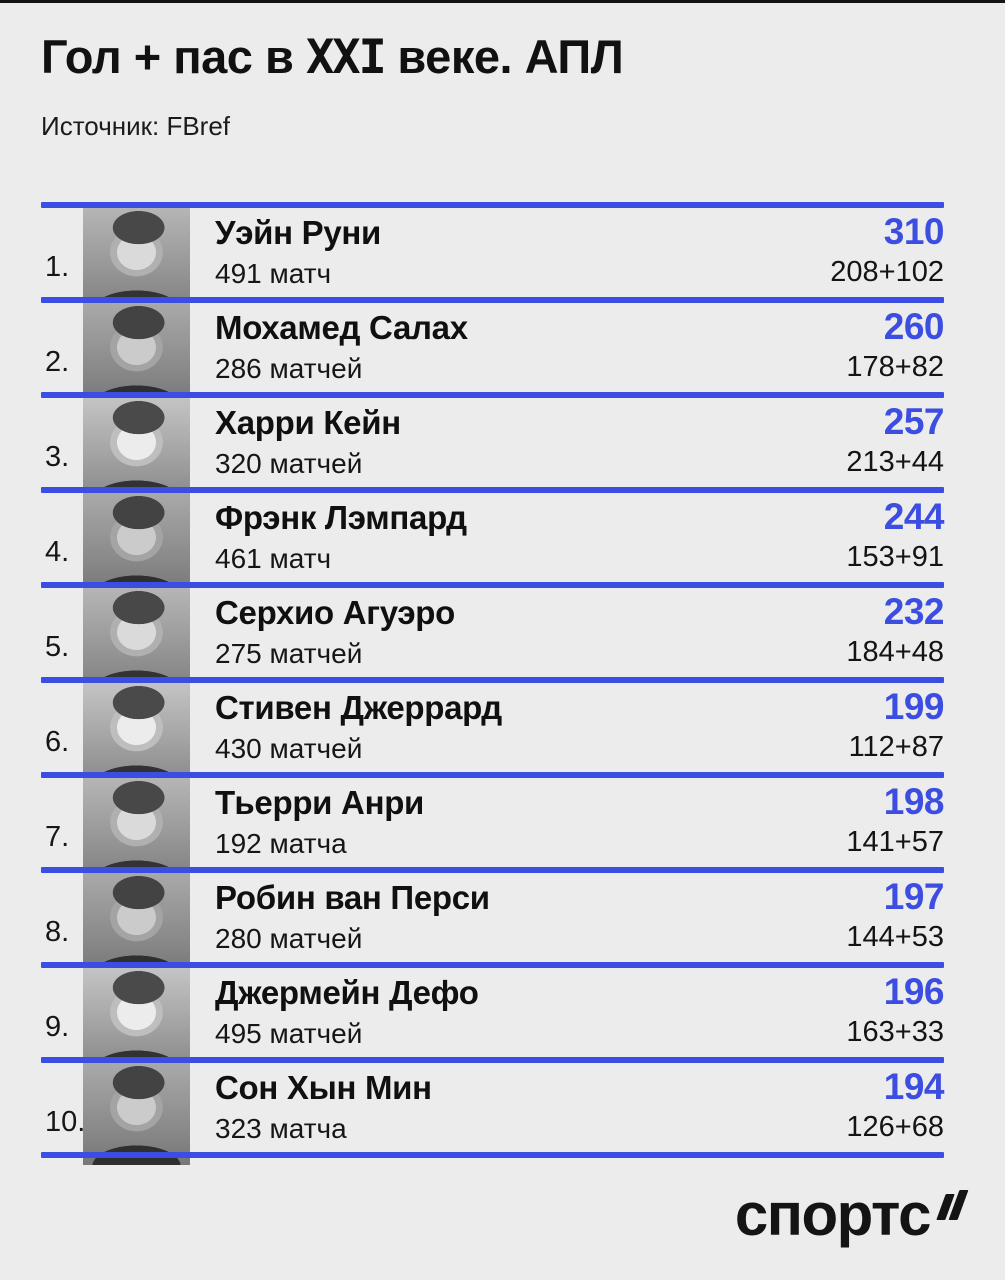 The width and height of the screenshot is (1005, 1280). What do you see at coordinates (281, 843) in the screenshot?
I see `player-matches: 192 матча` at bounding box center [281, 843].